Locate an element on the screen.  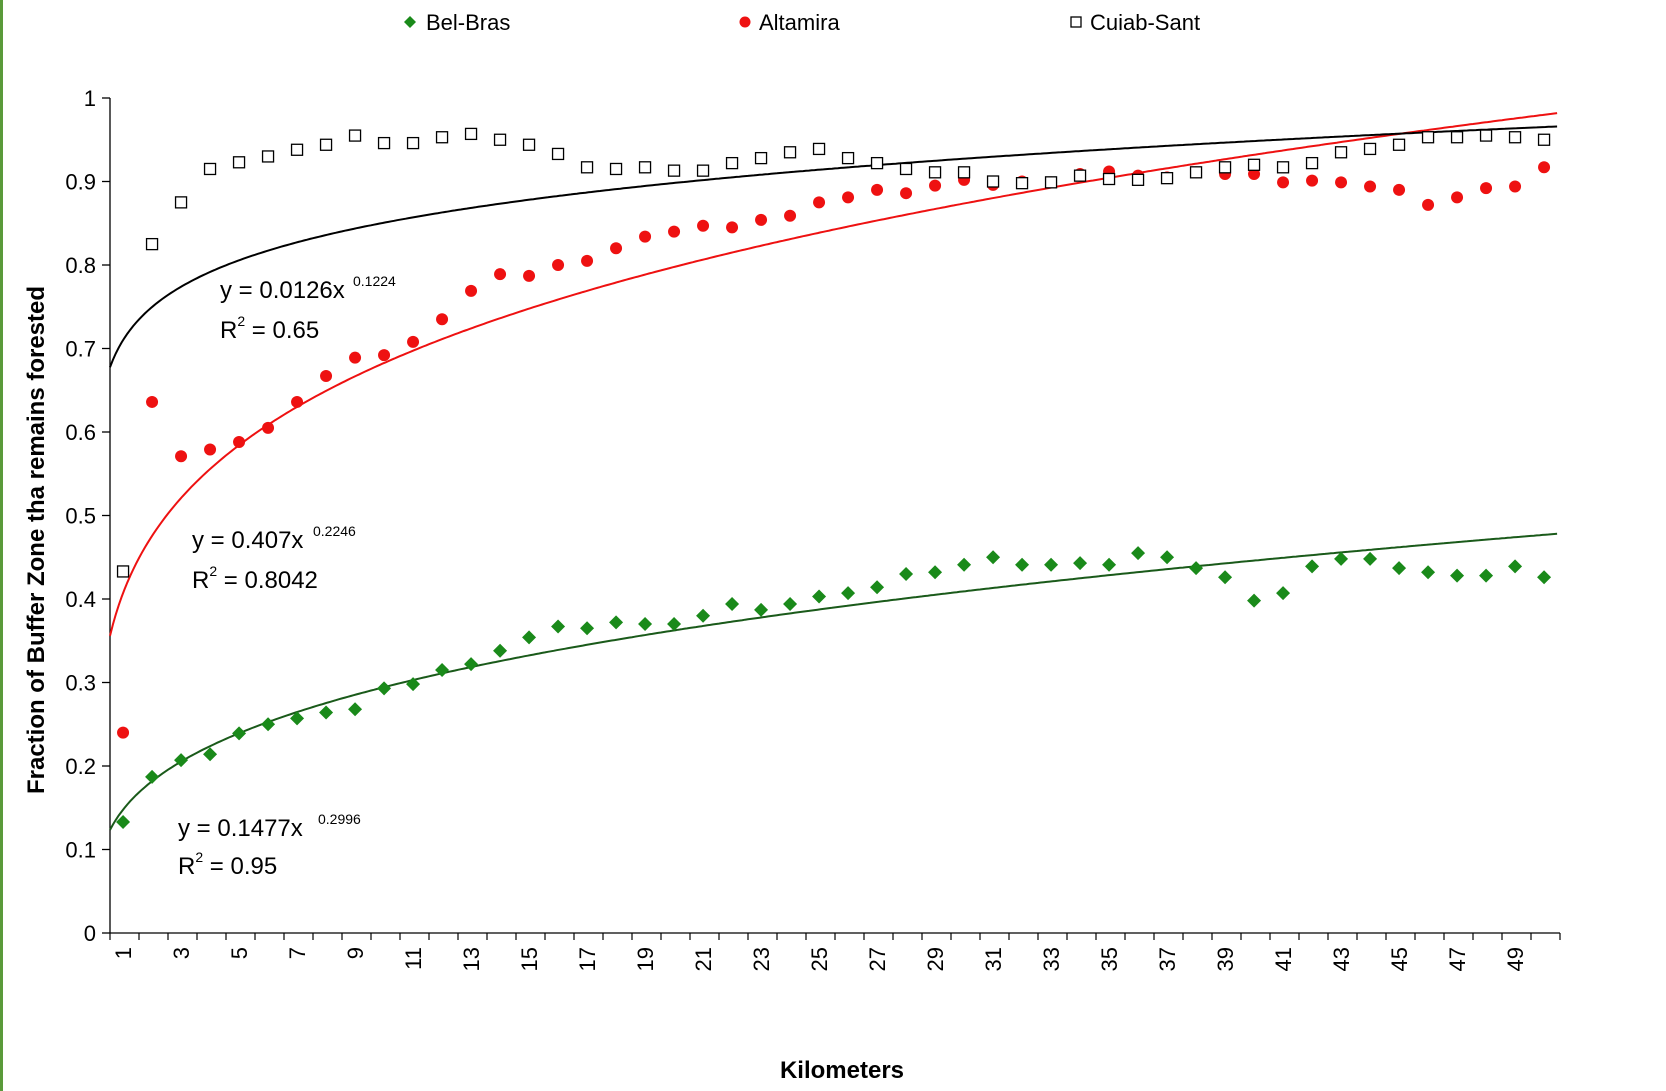
x-tick-label: 15 is located at coordinates (529, 959).